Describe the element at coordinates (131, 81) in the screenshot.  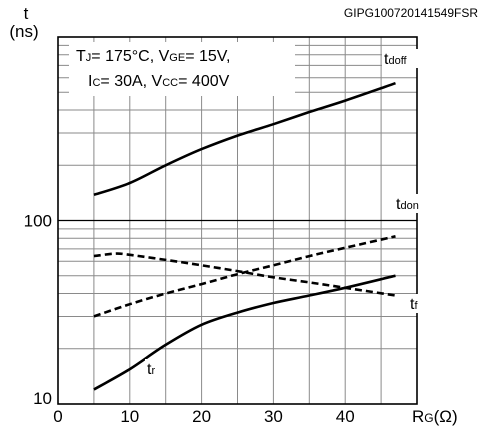
I see `conditions-text: = 30A, V` at that location.